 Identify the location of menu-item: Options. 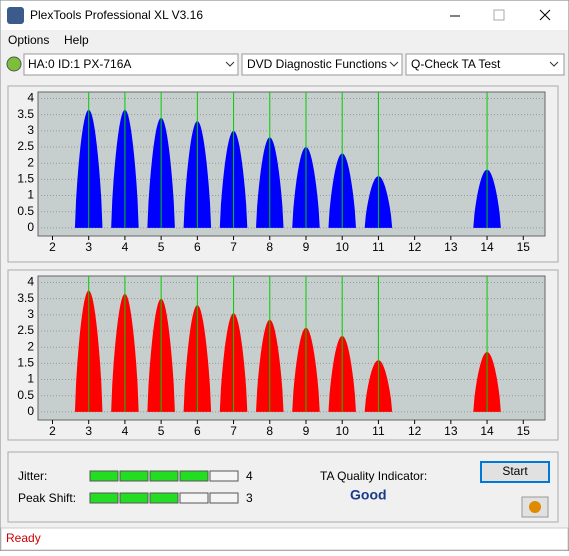
(28, 40).